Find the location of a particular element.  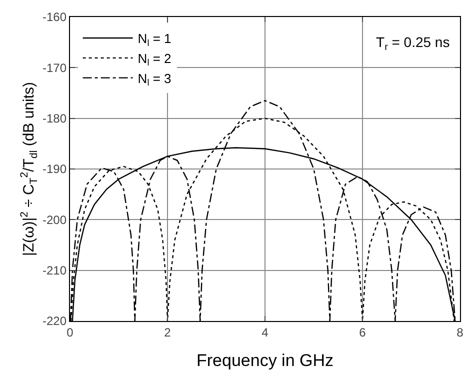

x-tick-label: 4 is located at coordinates (265, 333).